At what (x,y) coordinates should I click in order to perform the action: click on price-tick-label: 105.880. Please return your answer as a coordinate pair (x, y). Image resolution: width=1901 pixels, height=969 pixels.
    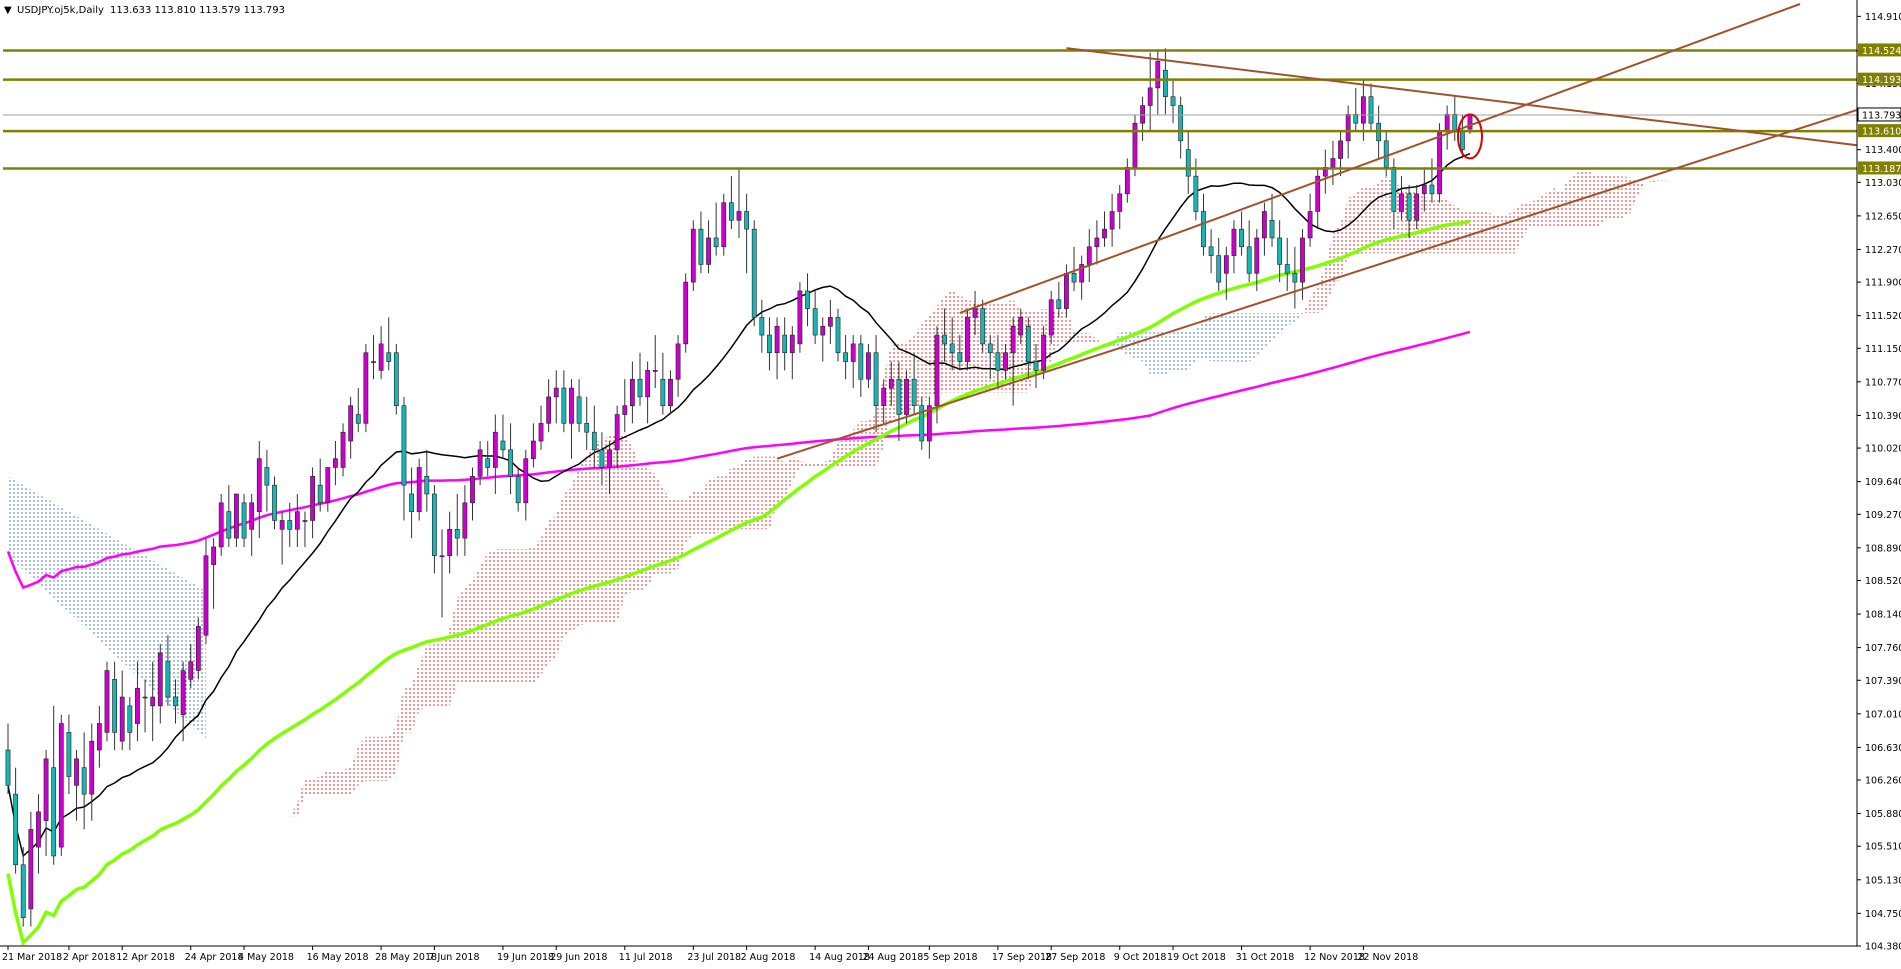
    Looking at the image, I should click on (1883, 814).